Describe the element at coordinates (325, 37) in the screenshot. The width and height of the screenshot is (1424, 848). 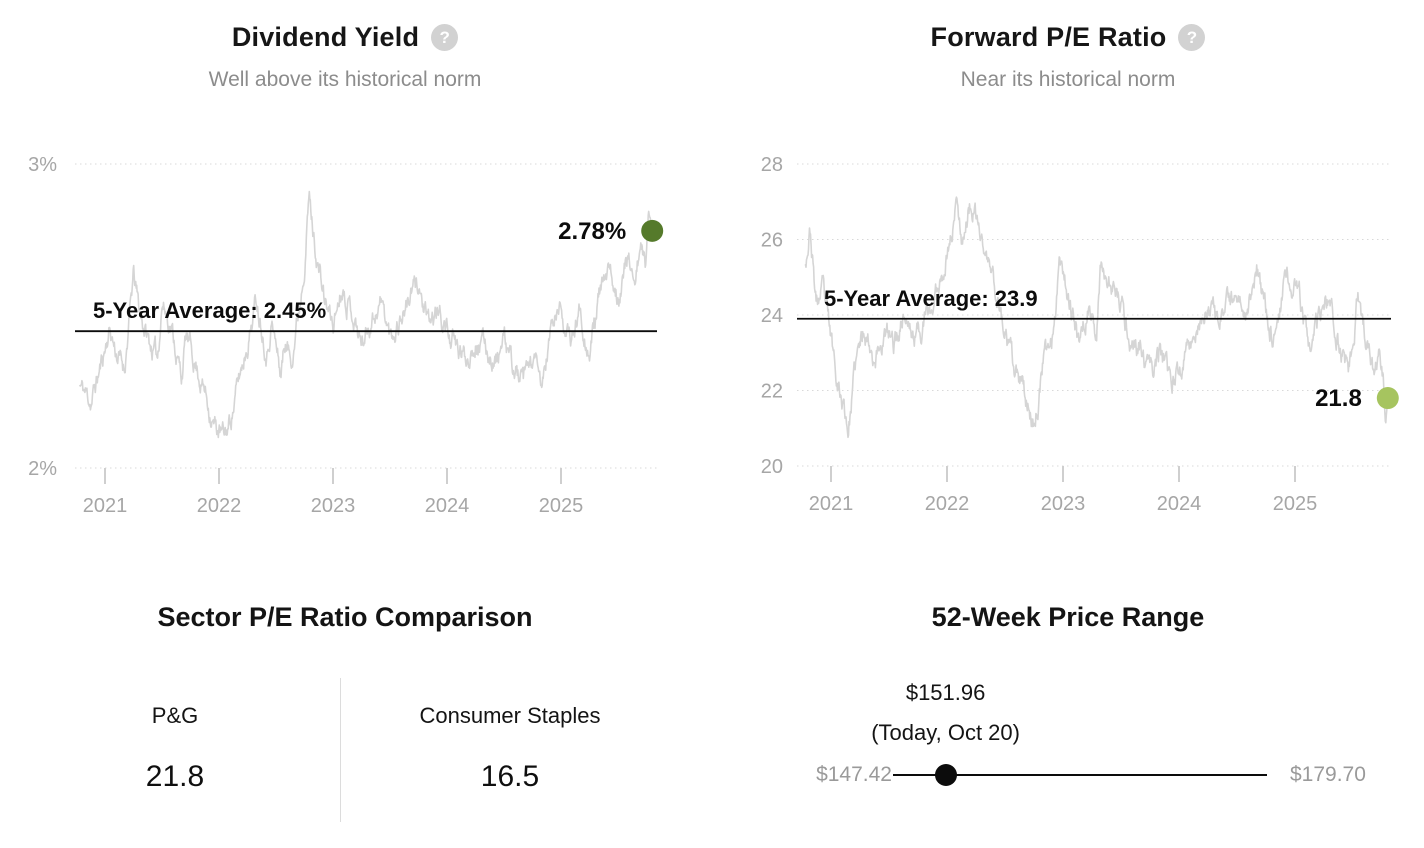
I see `chart-title-dividend-yield: Dividend Yield` at that location.